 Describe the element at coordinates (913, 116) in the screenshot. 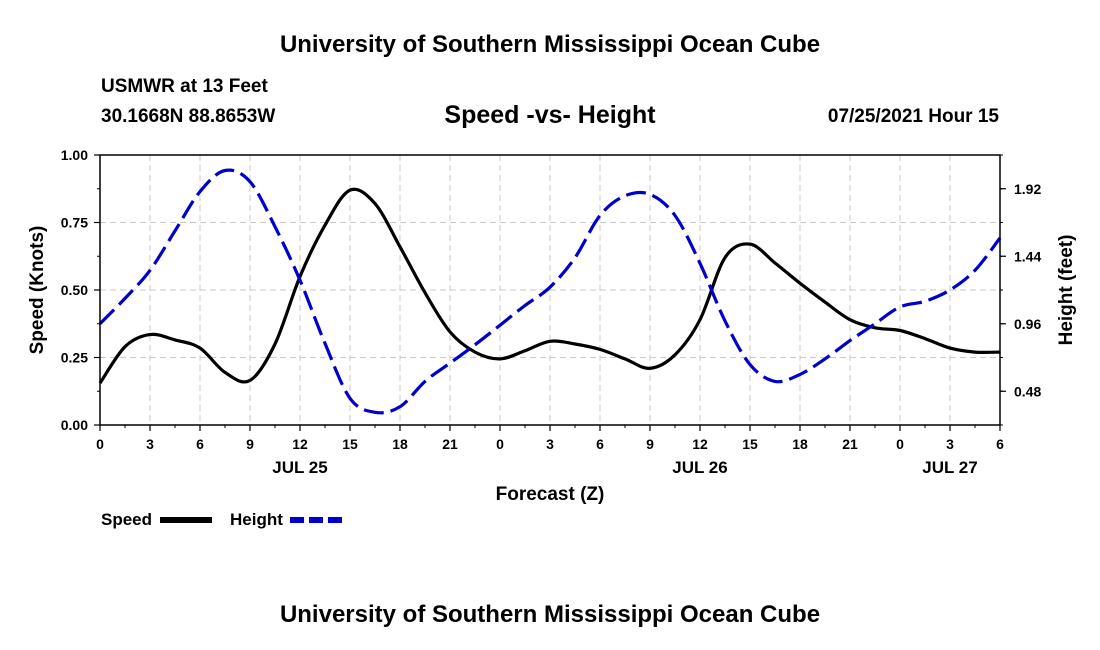

I see `forecast-datetime: 07/25/2021 Hour 15` at that location.